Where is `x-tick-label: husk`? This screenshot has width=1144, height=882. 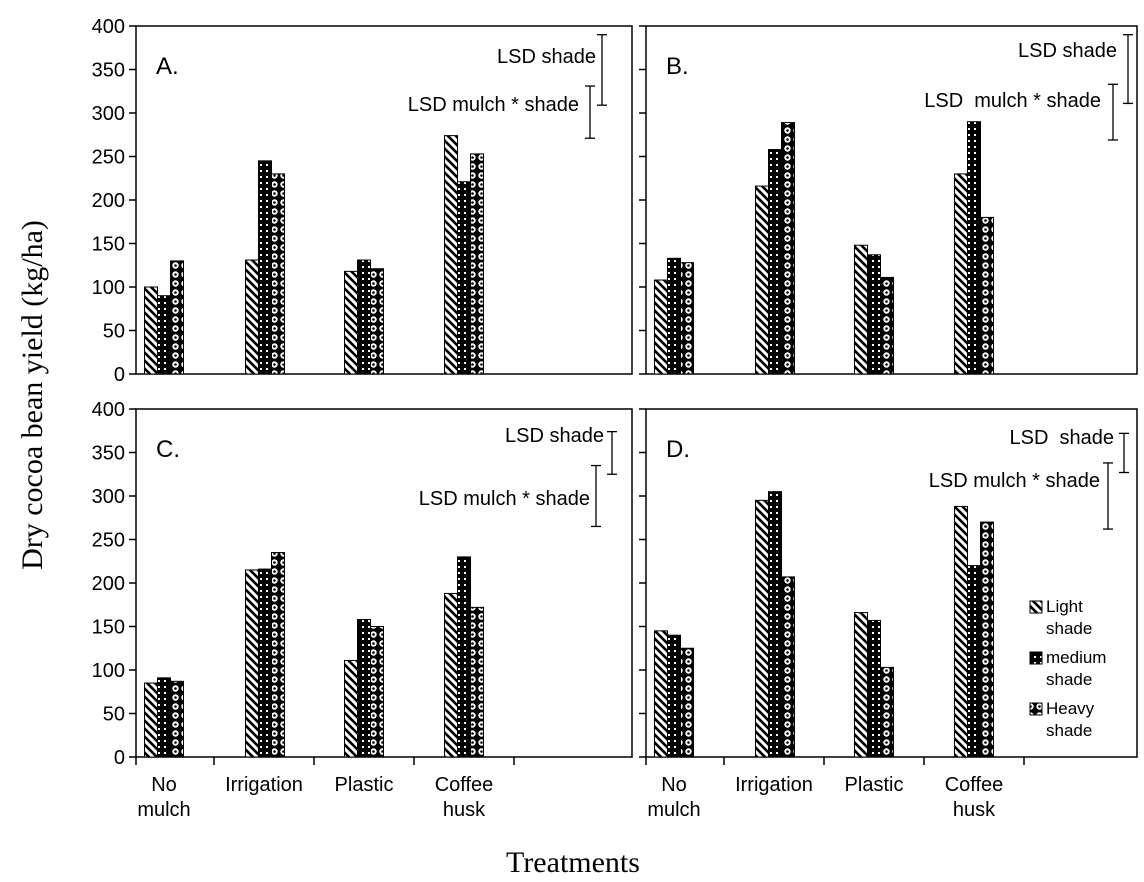
x-tick-label: husk is located at coordinates (464, 810).